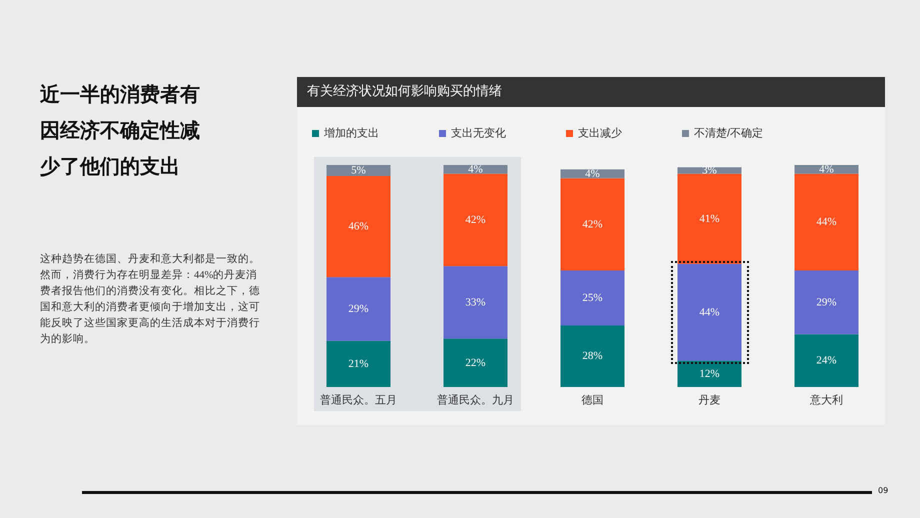  I want to click on legend-label: 支出无变化, so click(478, 133).